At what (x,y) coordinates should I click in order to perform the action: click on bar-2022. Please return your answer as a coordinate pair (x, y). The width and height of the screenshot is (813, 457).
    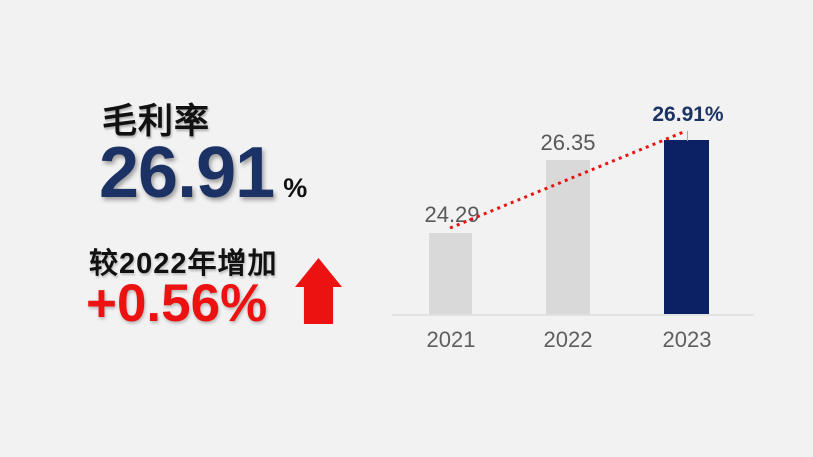
    Looking at the image, I should click on (568, 237).